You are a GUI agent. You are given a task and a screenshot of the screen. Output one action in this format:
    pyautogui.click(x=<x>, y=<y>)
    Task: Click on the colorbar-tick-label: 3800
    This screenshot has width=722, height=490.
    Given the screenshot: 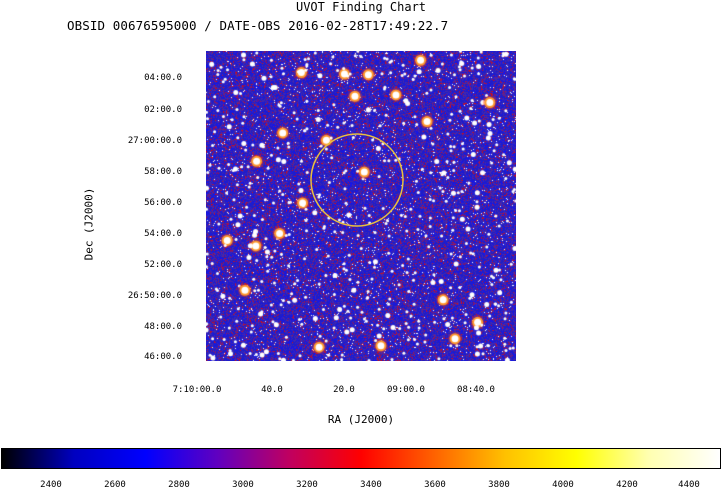 What is the action you would take?
    pyautogui.click(x=499, y=485)
    